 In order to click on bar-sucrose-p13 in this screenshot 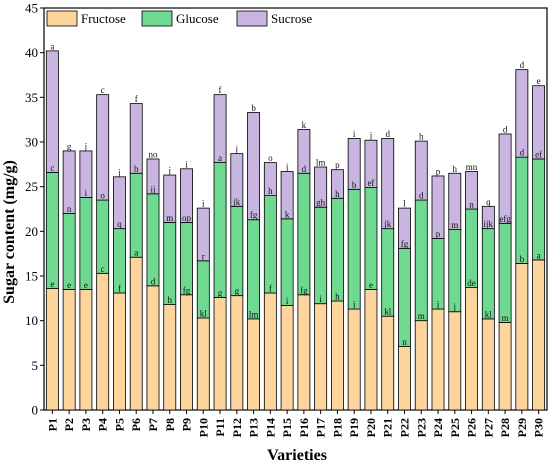, I will do `click(254, 166)`.